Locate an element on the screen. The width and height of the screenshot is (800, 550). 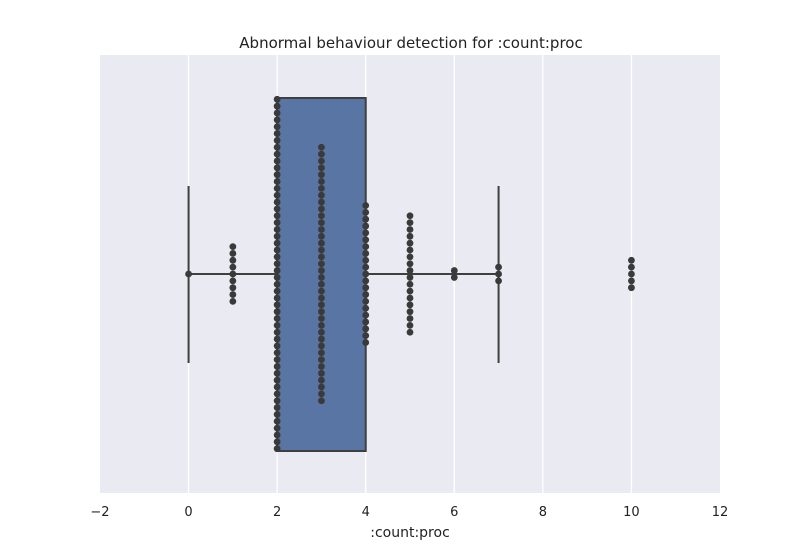
x-tick-label: −2 is located at coordinates (99, 512).